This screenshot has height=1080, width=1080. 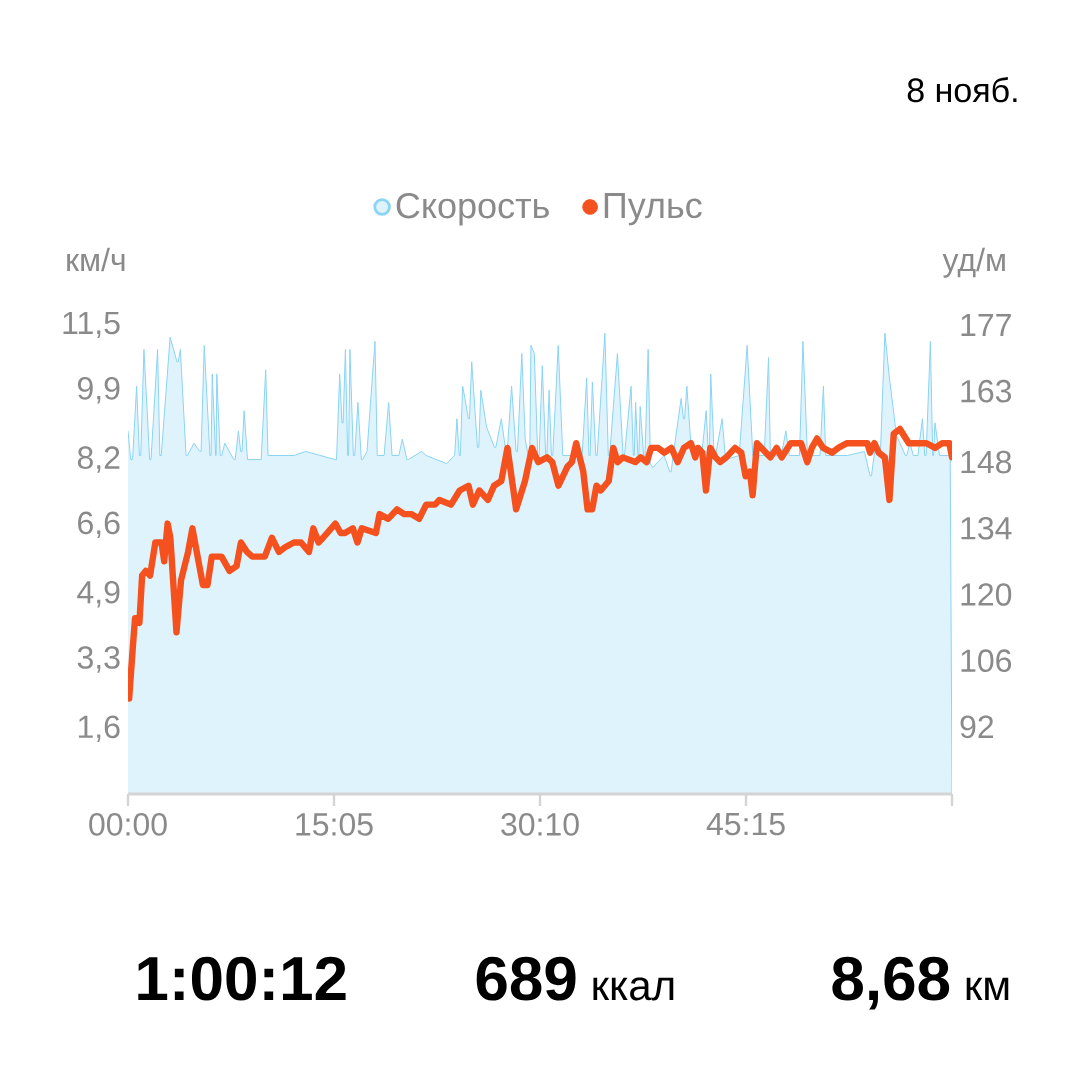 What do you see at coordinates (98, 390) in the screenshot?
I see `y-tick-label: 9,9` at bounding box center [98, 390].